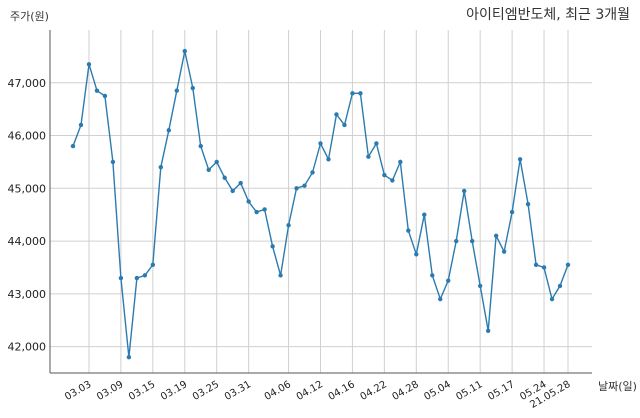 The width and height of the screenshot is (640, 418). What do you see at coordinates (142, 391) in the screenshot?
I see `x-tick-label: 03.15` at bounding box center [142, 391].